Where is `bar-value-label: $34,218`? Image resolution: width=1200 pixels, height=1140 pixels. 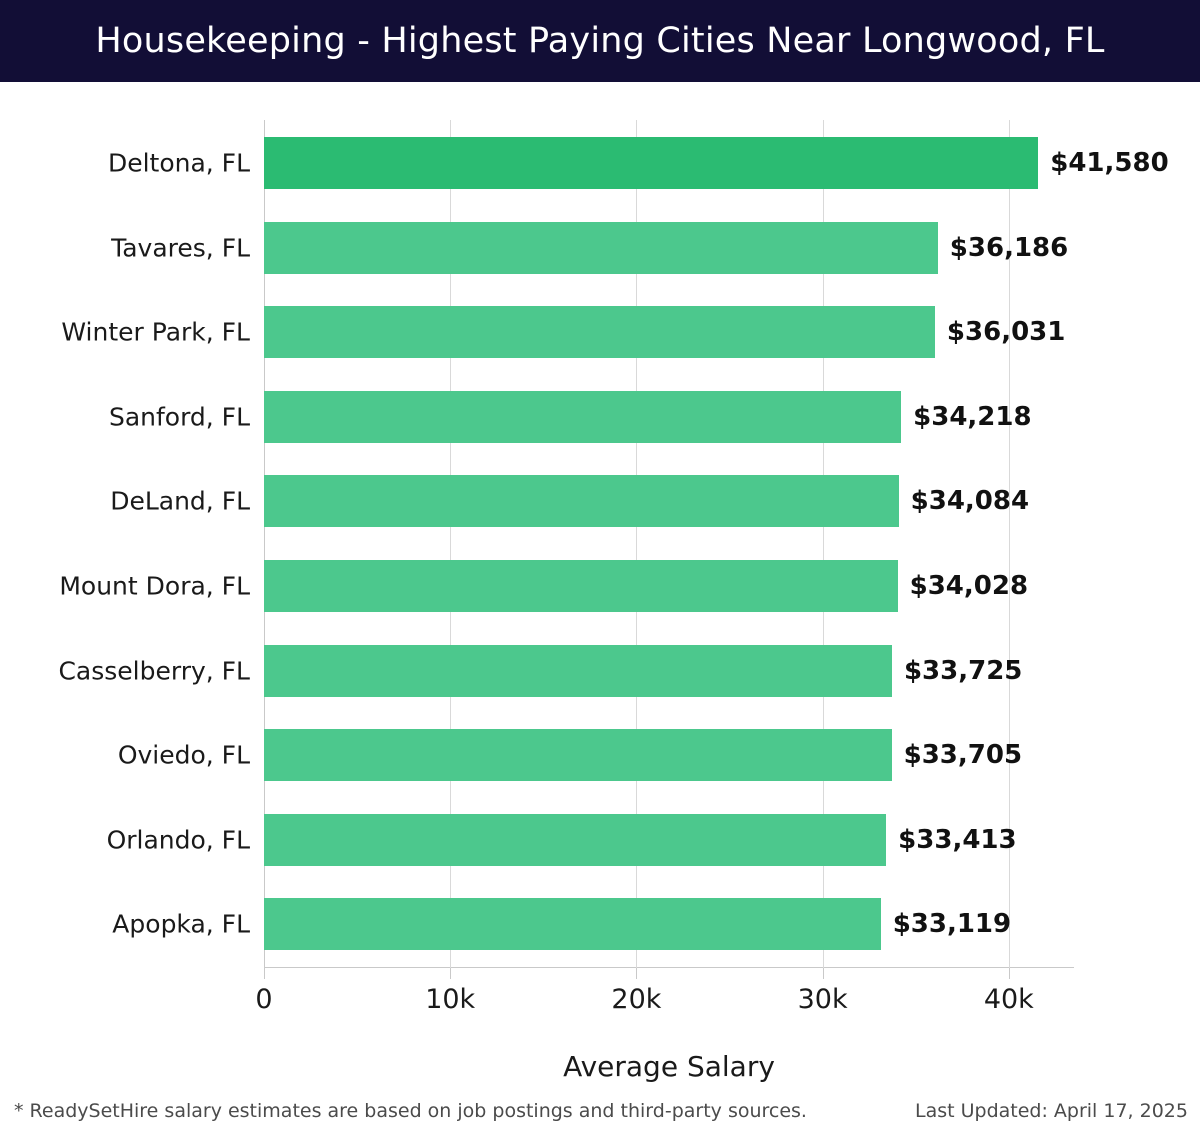 bar-value-label: $34,218 is located at coordinates (972, 416).